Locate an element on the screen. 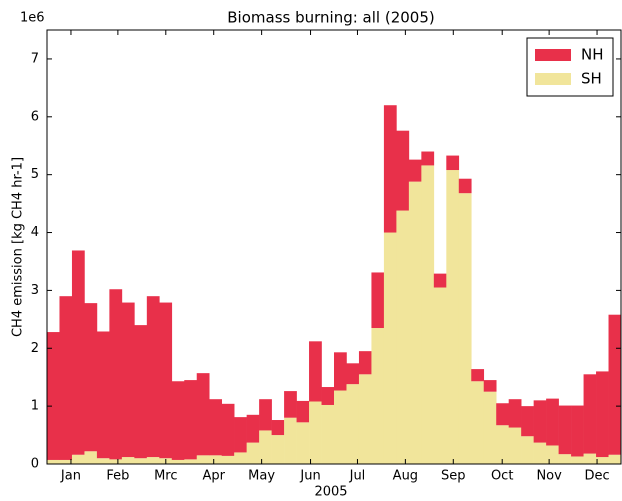  x-tick-label: Mrc is located at coordinates (165, 476).